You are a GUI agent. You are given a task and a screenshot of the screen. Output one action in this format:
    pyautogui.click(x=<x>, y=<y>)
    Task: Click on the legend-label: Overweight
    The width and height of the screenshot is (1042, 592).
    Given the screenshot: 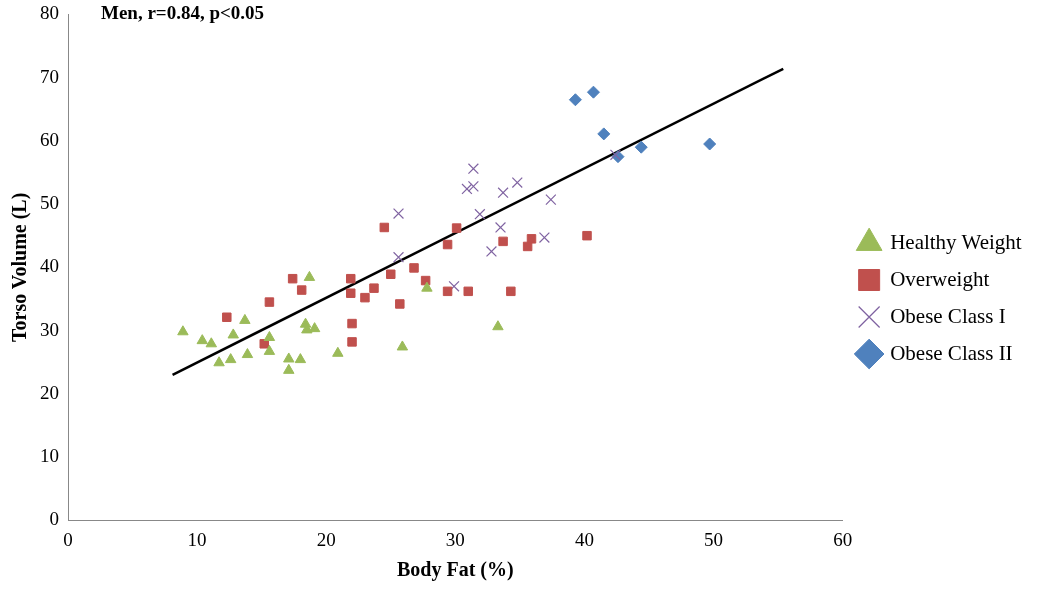 What is the action you would take?
    pyautogui.click(x=940, y=278)
    